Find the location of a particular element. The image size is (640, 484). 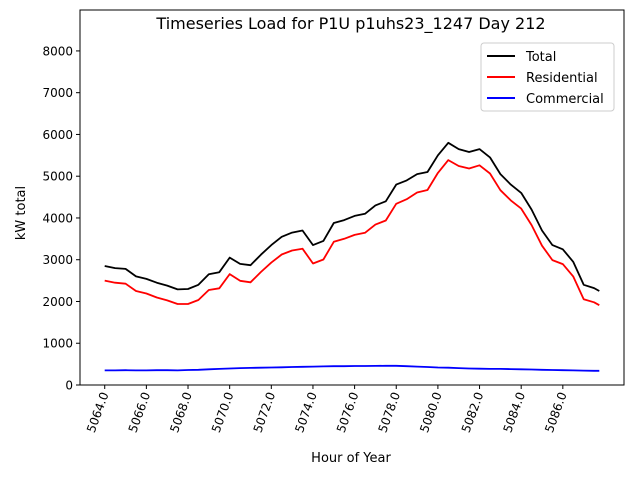

y-axis: 0 1000 2000 3000 4000 5000 6000 7000 8000 is located at coordinates (61, 218).